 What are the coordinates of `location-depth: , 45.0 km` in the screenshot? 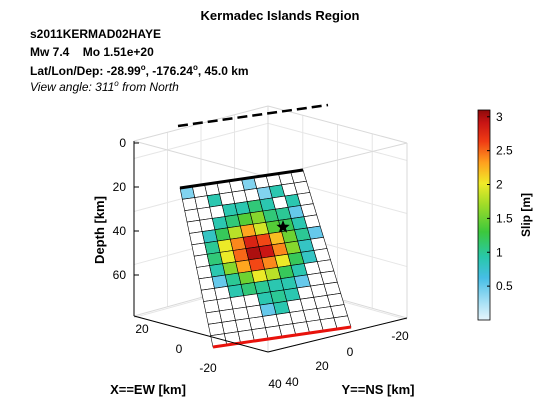 It's located at (223, 71).